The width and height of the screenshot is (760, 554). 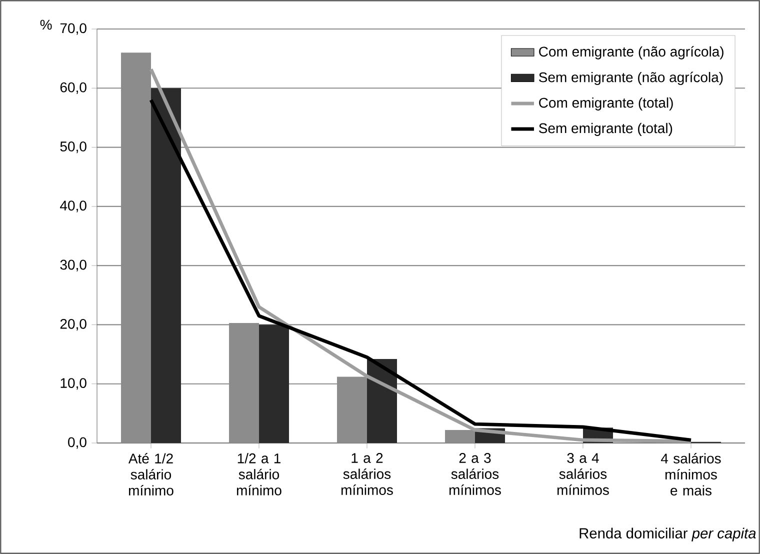 I want to click on x-axis-title: Renda domiciliar per capita, so click(x=668, y=535).